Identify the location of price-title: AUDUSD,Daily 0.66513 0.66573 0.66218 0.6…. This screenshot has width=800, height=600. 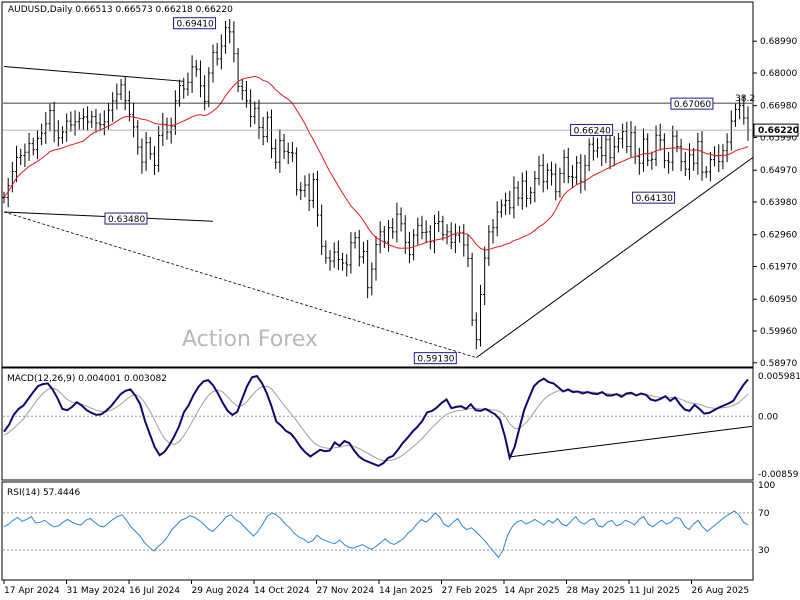
(120, 10).